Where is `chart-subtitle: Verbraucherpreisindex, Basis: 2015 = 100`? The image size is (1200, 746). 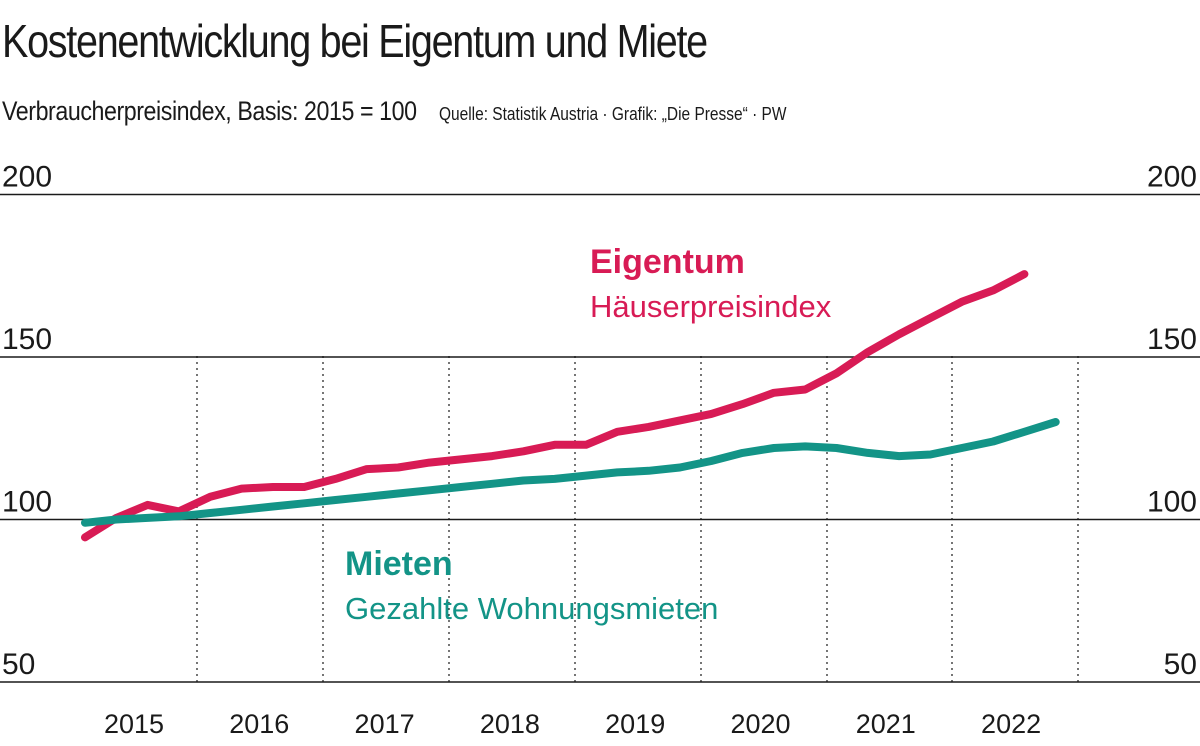 chart-subtitle: Verbraucherpreisindex, Basis: 2015 = 100 is located at coordinates (209, 111).